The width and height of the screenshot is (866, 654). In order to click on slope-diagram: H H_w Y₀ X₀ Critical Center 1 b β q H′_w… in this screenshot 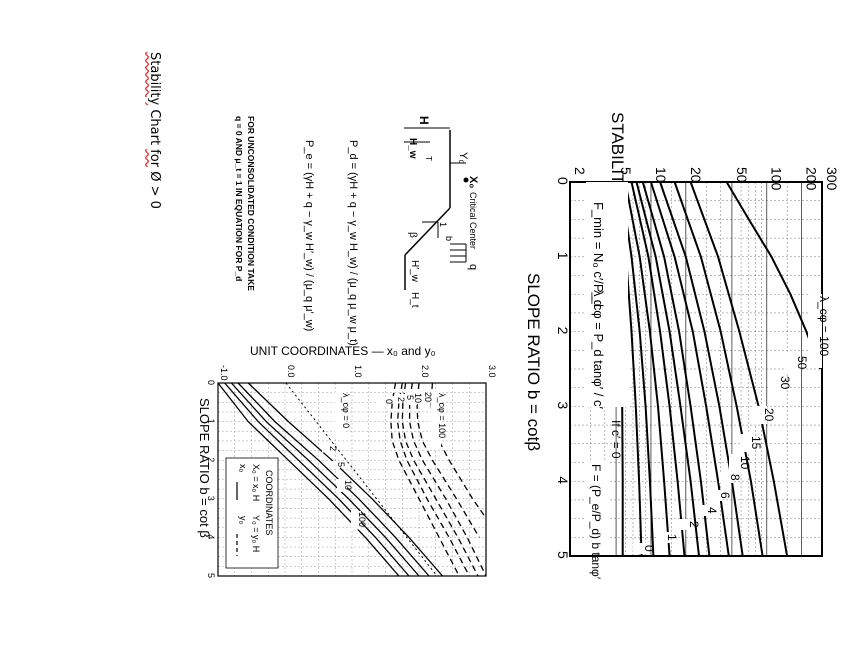, I will do `click(356, 231)`.